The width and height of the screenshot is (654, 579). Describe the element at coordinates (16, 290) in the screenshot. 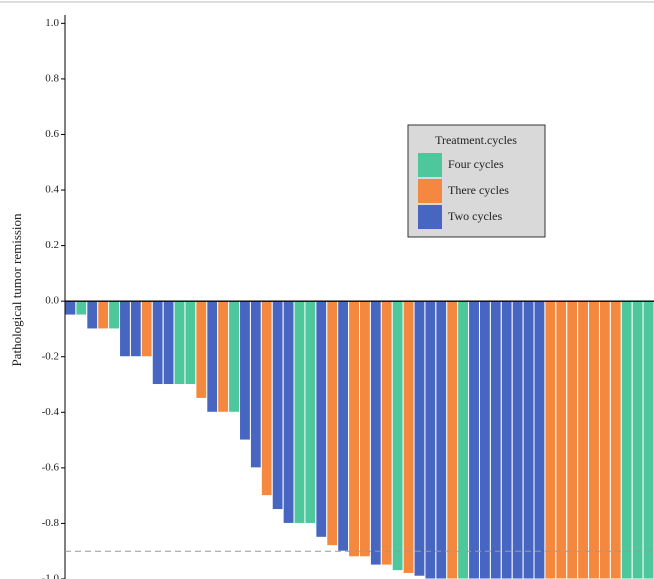

I see `y-axis-title: Pathological tumor remission` at that location.